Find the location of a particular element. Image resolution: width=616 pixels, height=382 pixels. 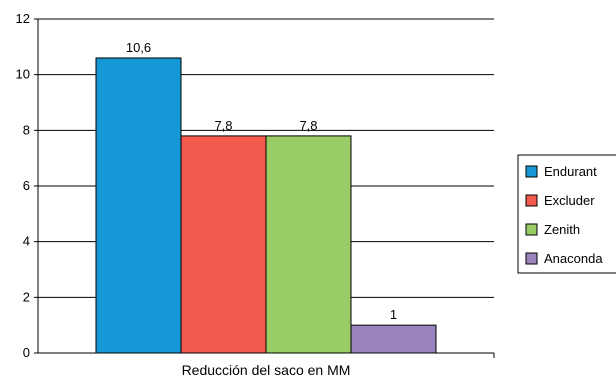

y-tick-label: 6 is located at coordinates (26, 185).